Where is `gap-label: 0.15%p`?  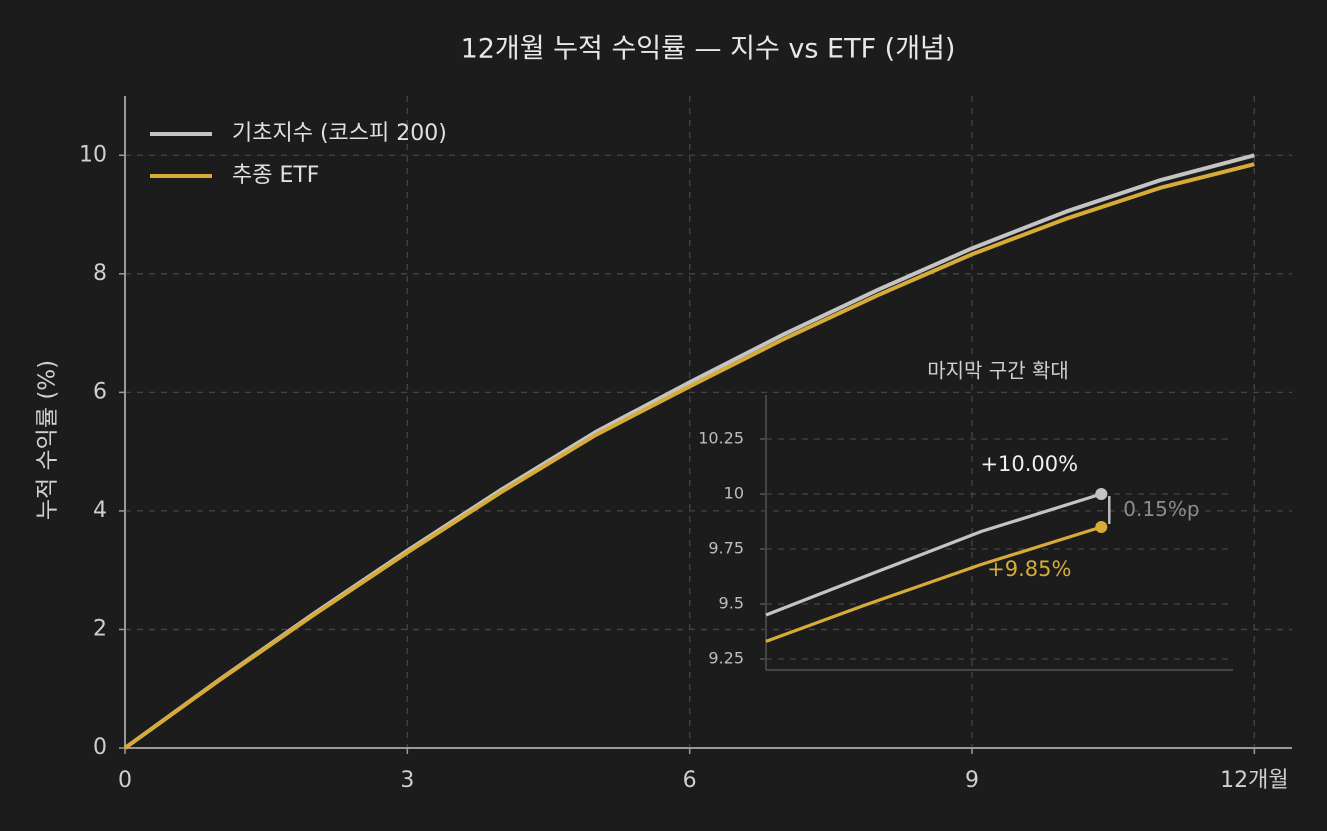 gap-label: 0.15%p is located at coordinates (1161, 509).